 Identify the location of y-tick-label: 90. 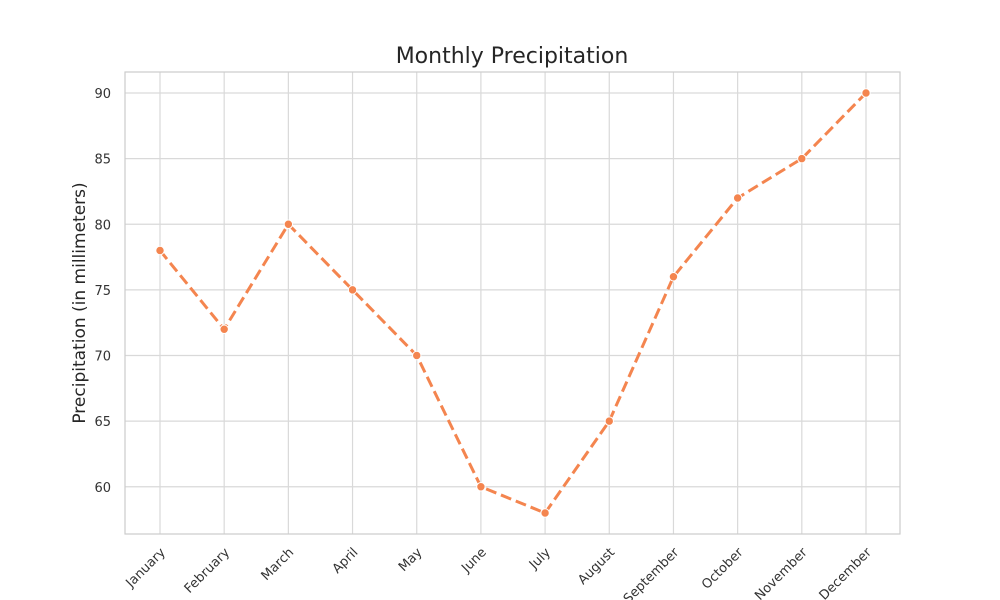
(102, 94).